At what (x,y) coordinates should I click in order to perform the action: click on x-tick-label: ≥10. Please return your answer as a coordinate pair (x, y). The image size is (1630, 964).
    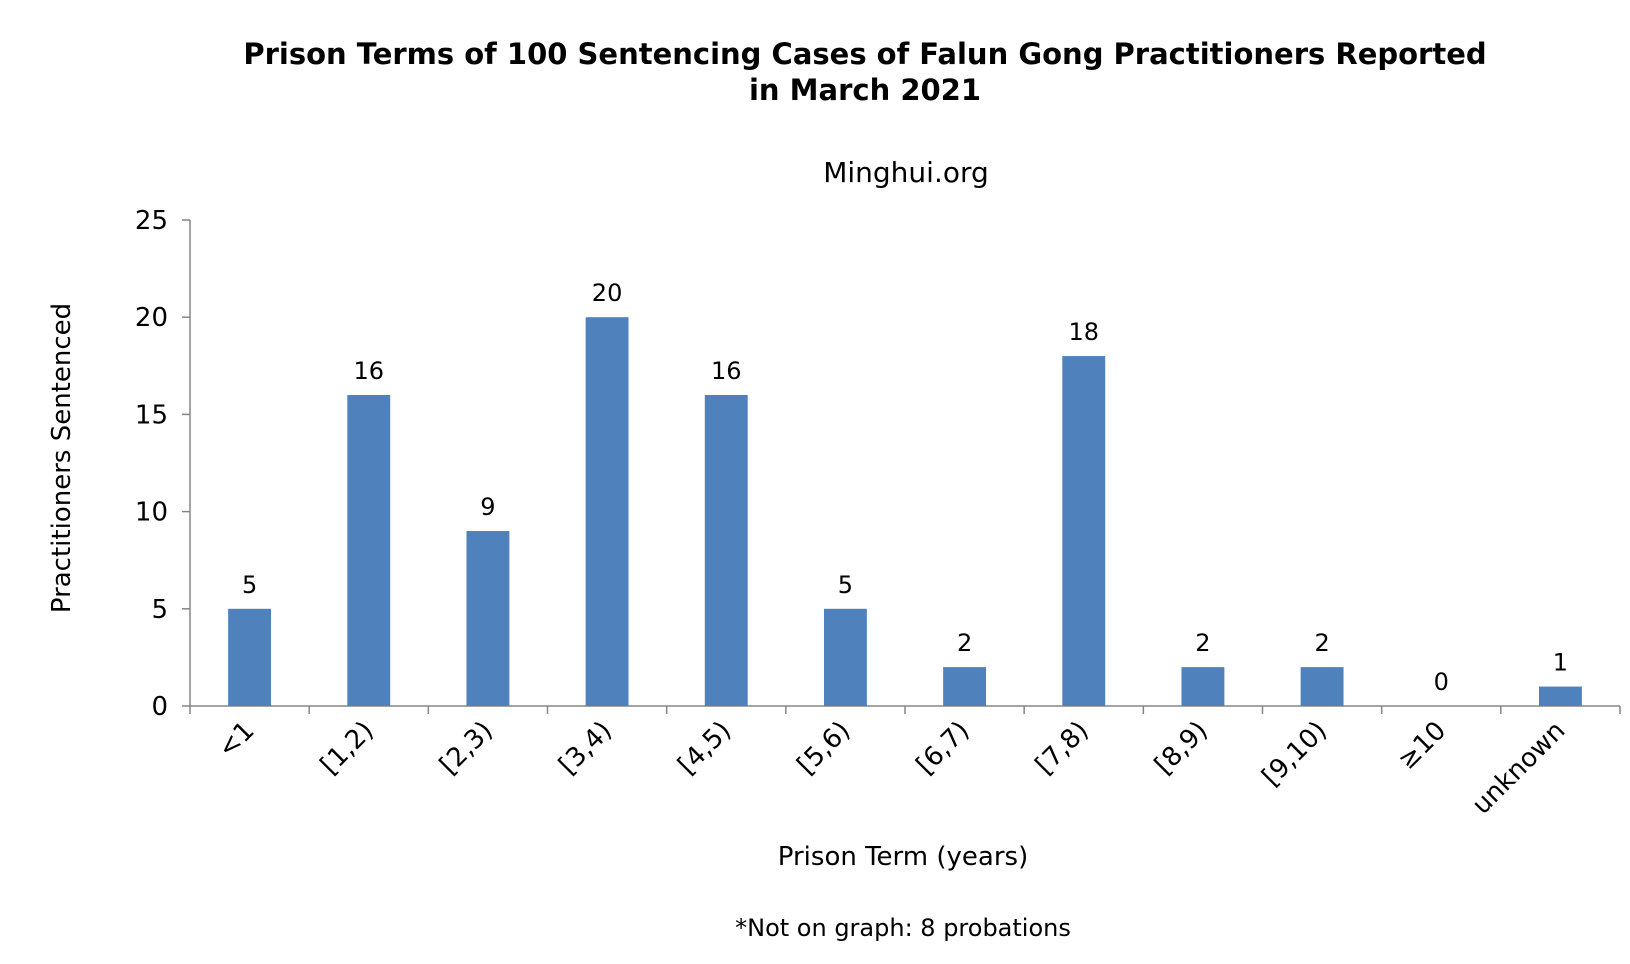
    Looking at the image, I should click on (1422, 746).